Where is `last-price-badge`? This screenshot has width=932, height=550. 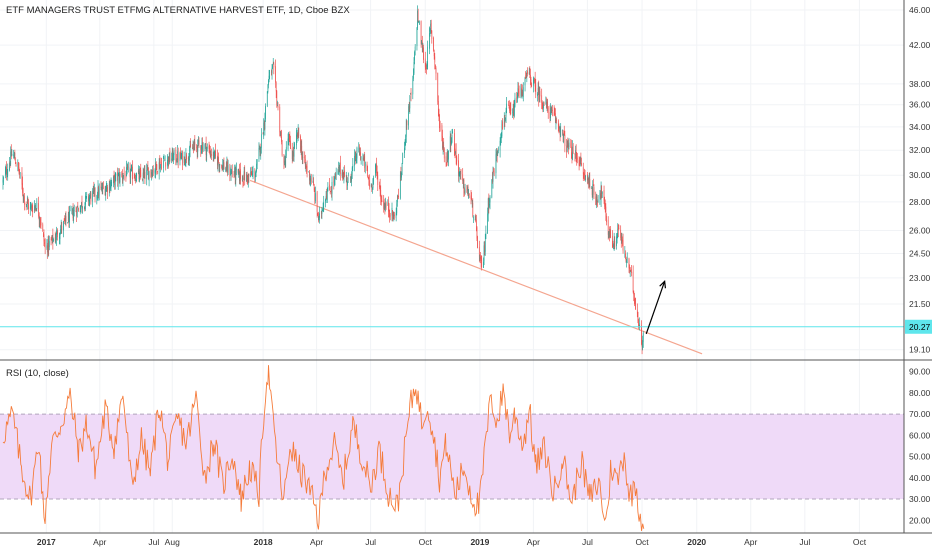
last-price-badge is located at coordinates (918, 326).